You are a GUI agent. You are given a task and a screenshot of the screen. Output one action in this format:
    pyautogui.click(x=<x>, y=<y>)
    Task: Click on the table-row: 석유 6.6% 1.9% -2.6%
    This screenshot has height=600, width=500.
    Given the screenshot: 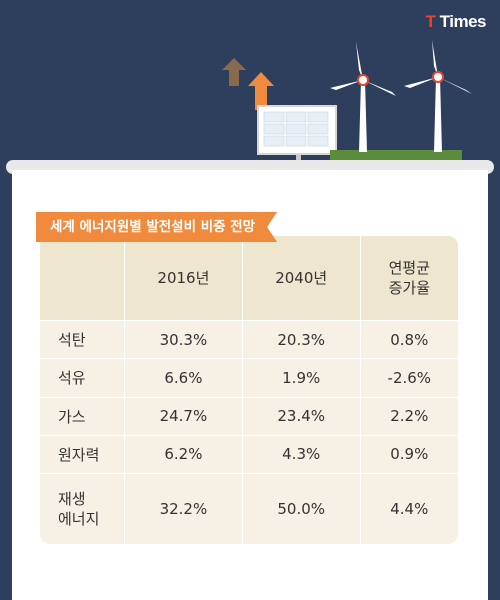 What is the action you would take?
    pyautogui.click(x=249, y=378)
    